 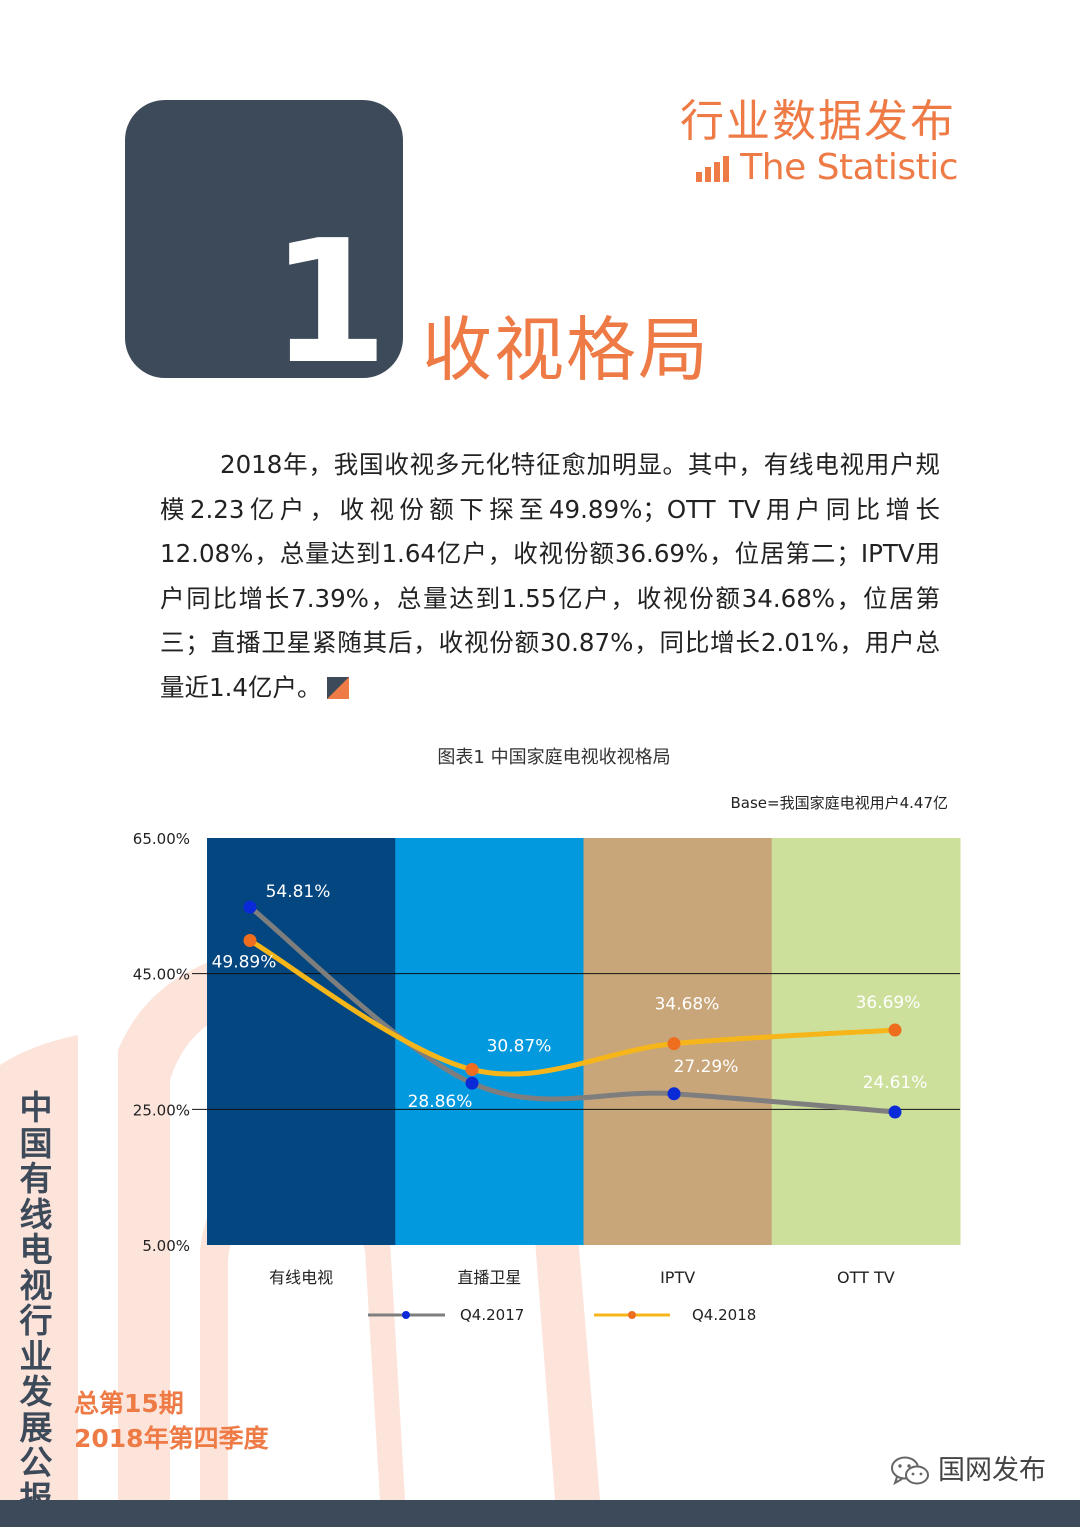 I want to click on y-tick-label: 45.00%, so click(x=161, y=975).